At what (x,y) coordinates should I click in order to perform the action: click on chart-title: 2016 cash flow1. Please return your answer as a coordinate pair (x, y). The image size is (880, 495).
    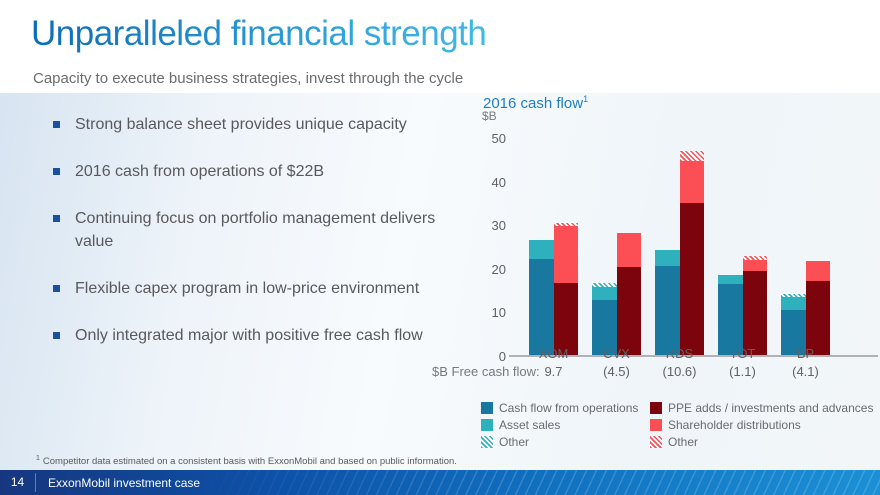
    Looking at the image, I should click on (536, 103).